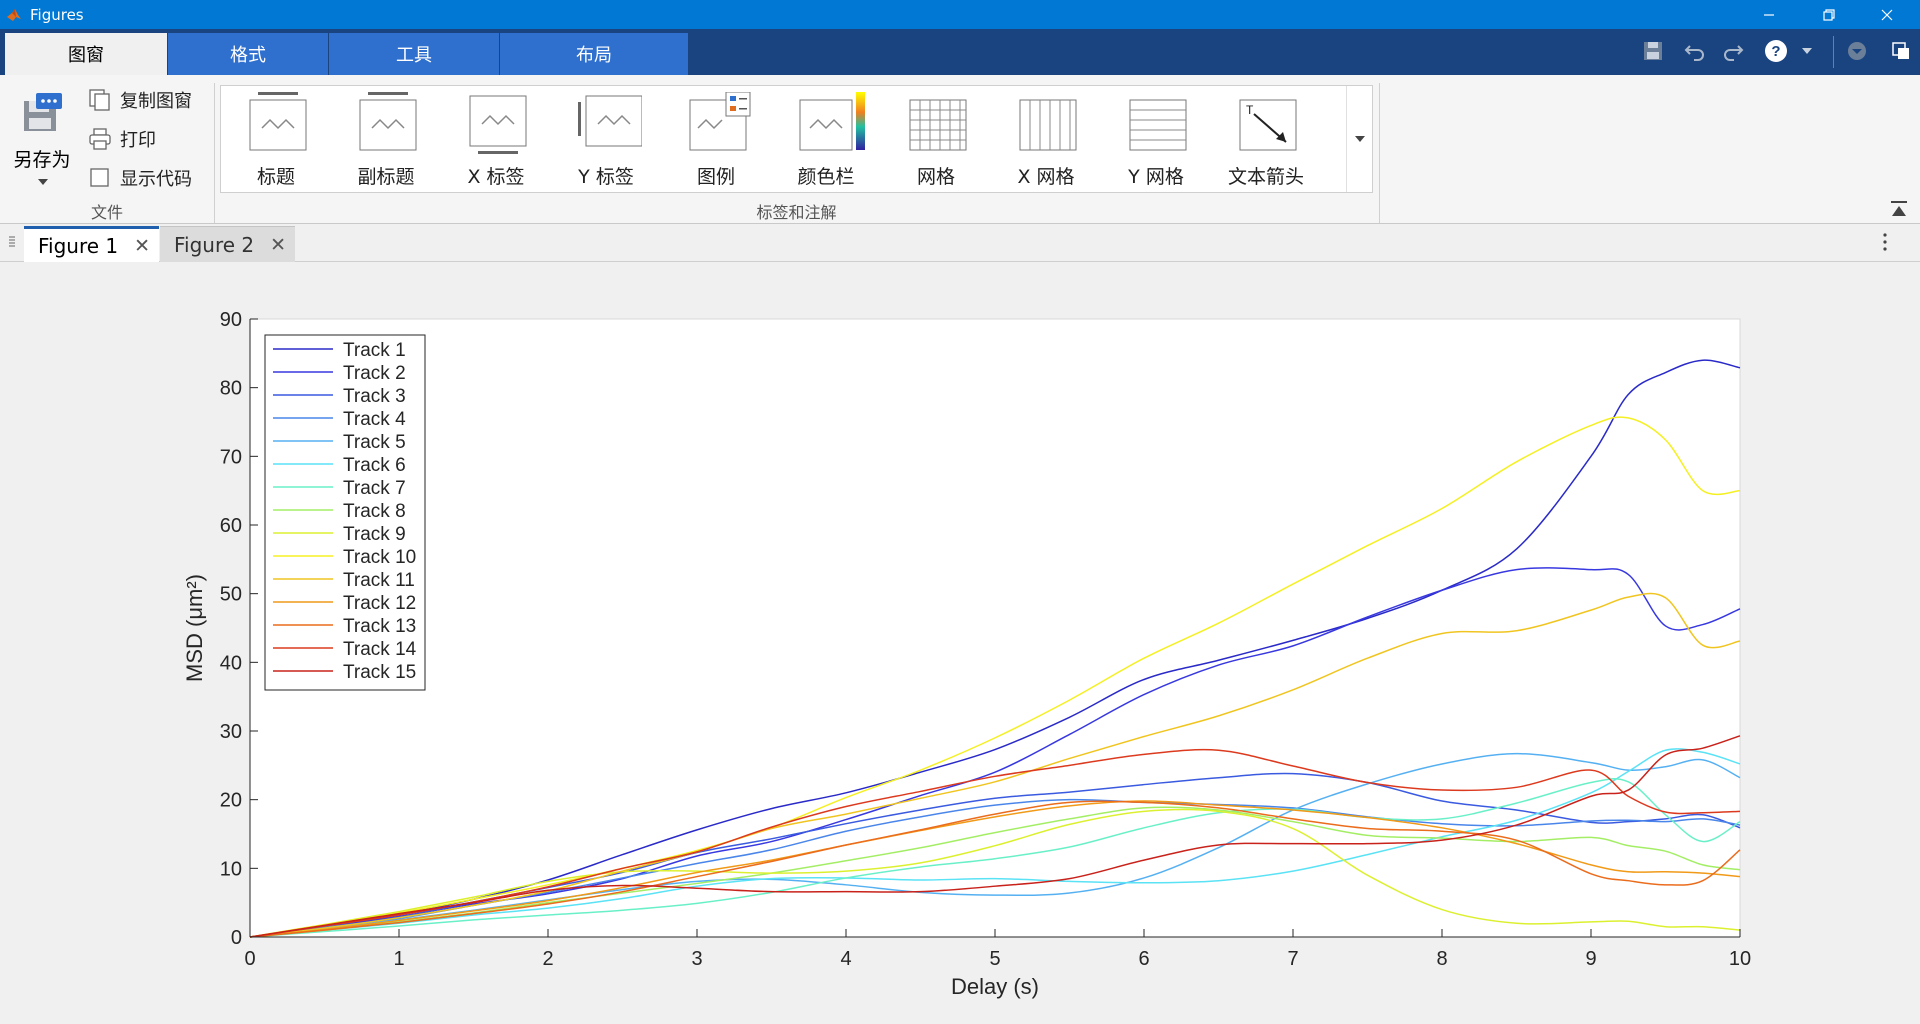 The image size is (1920, 1024). What do you see at coordinates (276, 140) in the screenshot?
I see `title-button: 标题` at bounding box center [276, 140].